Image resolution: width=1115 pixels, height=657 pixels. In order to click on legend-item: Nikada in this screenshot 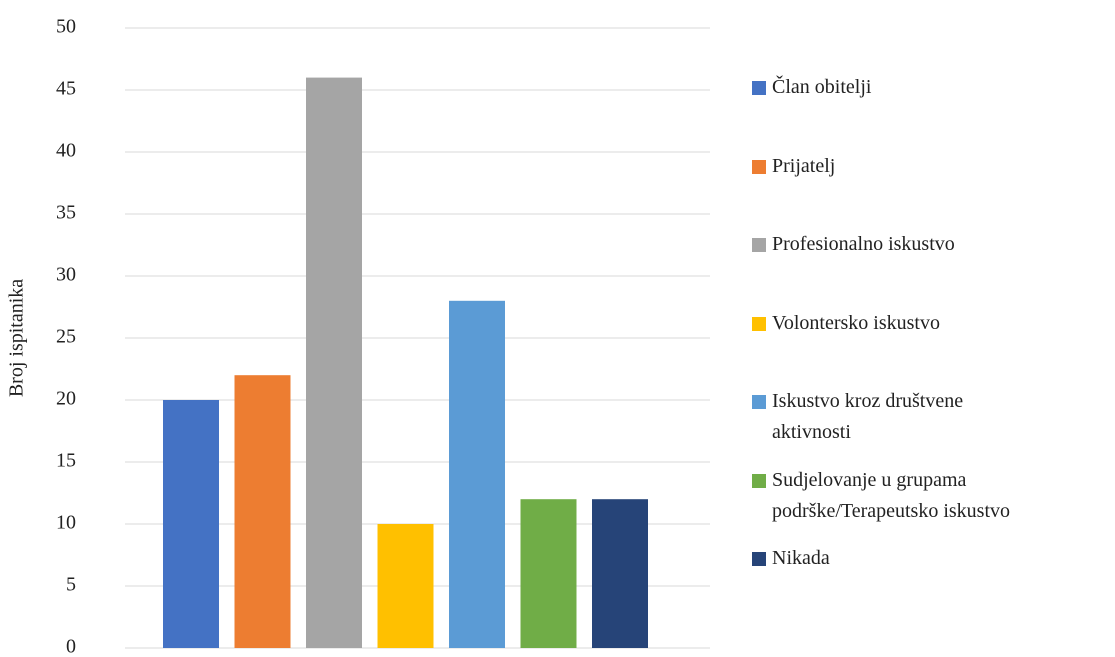, I will do `click(887, 558)`.